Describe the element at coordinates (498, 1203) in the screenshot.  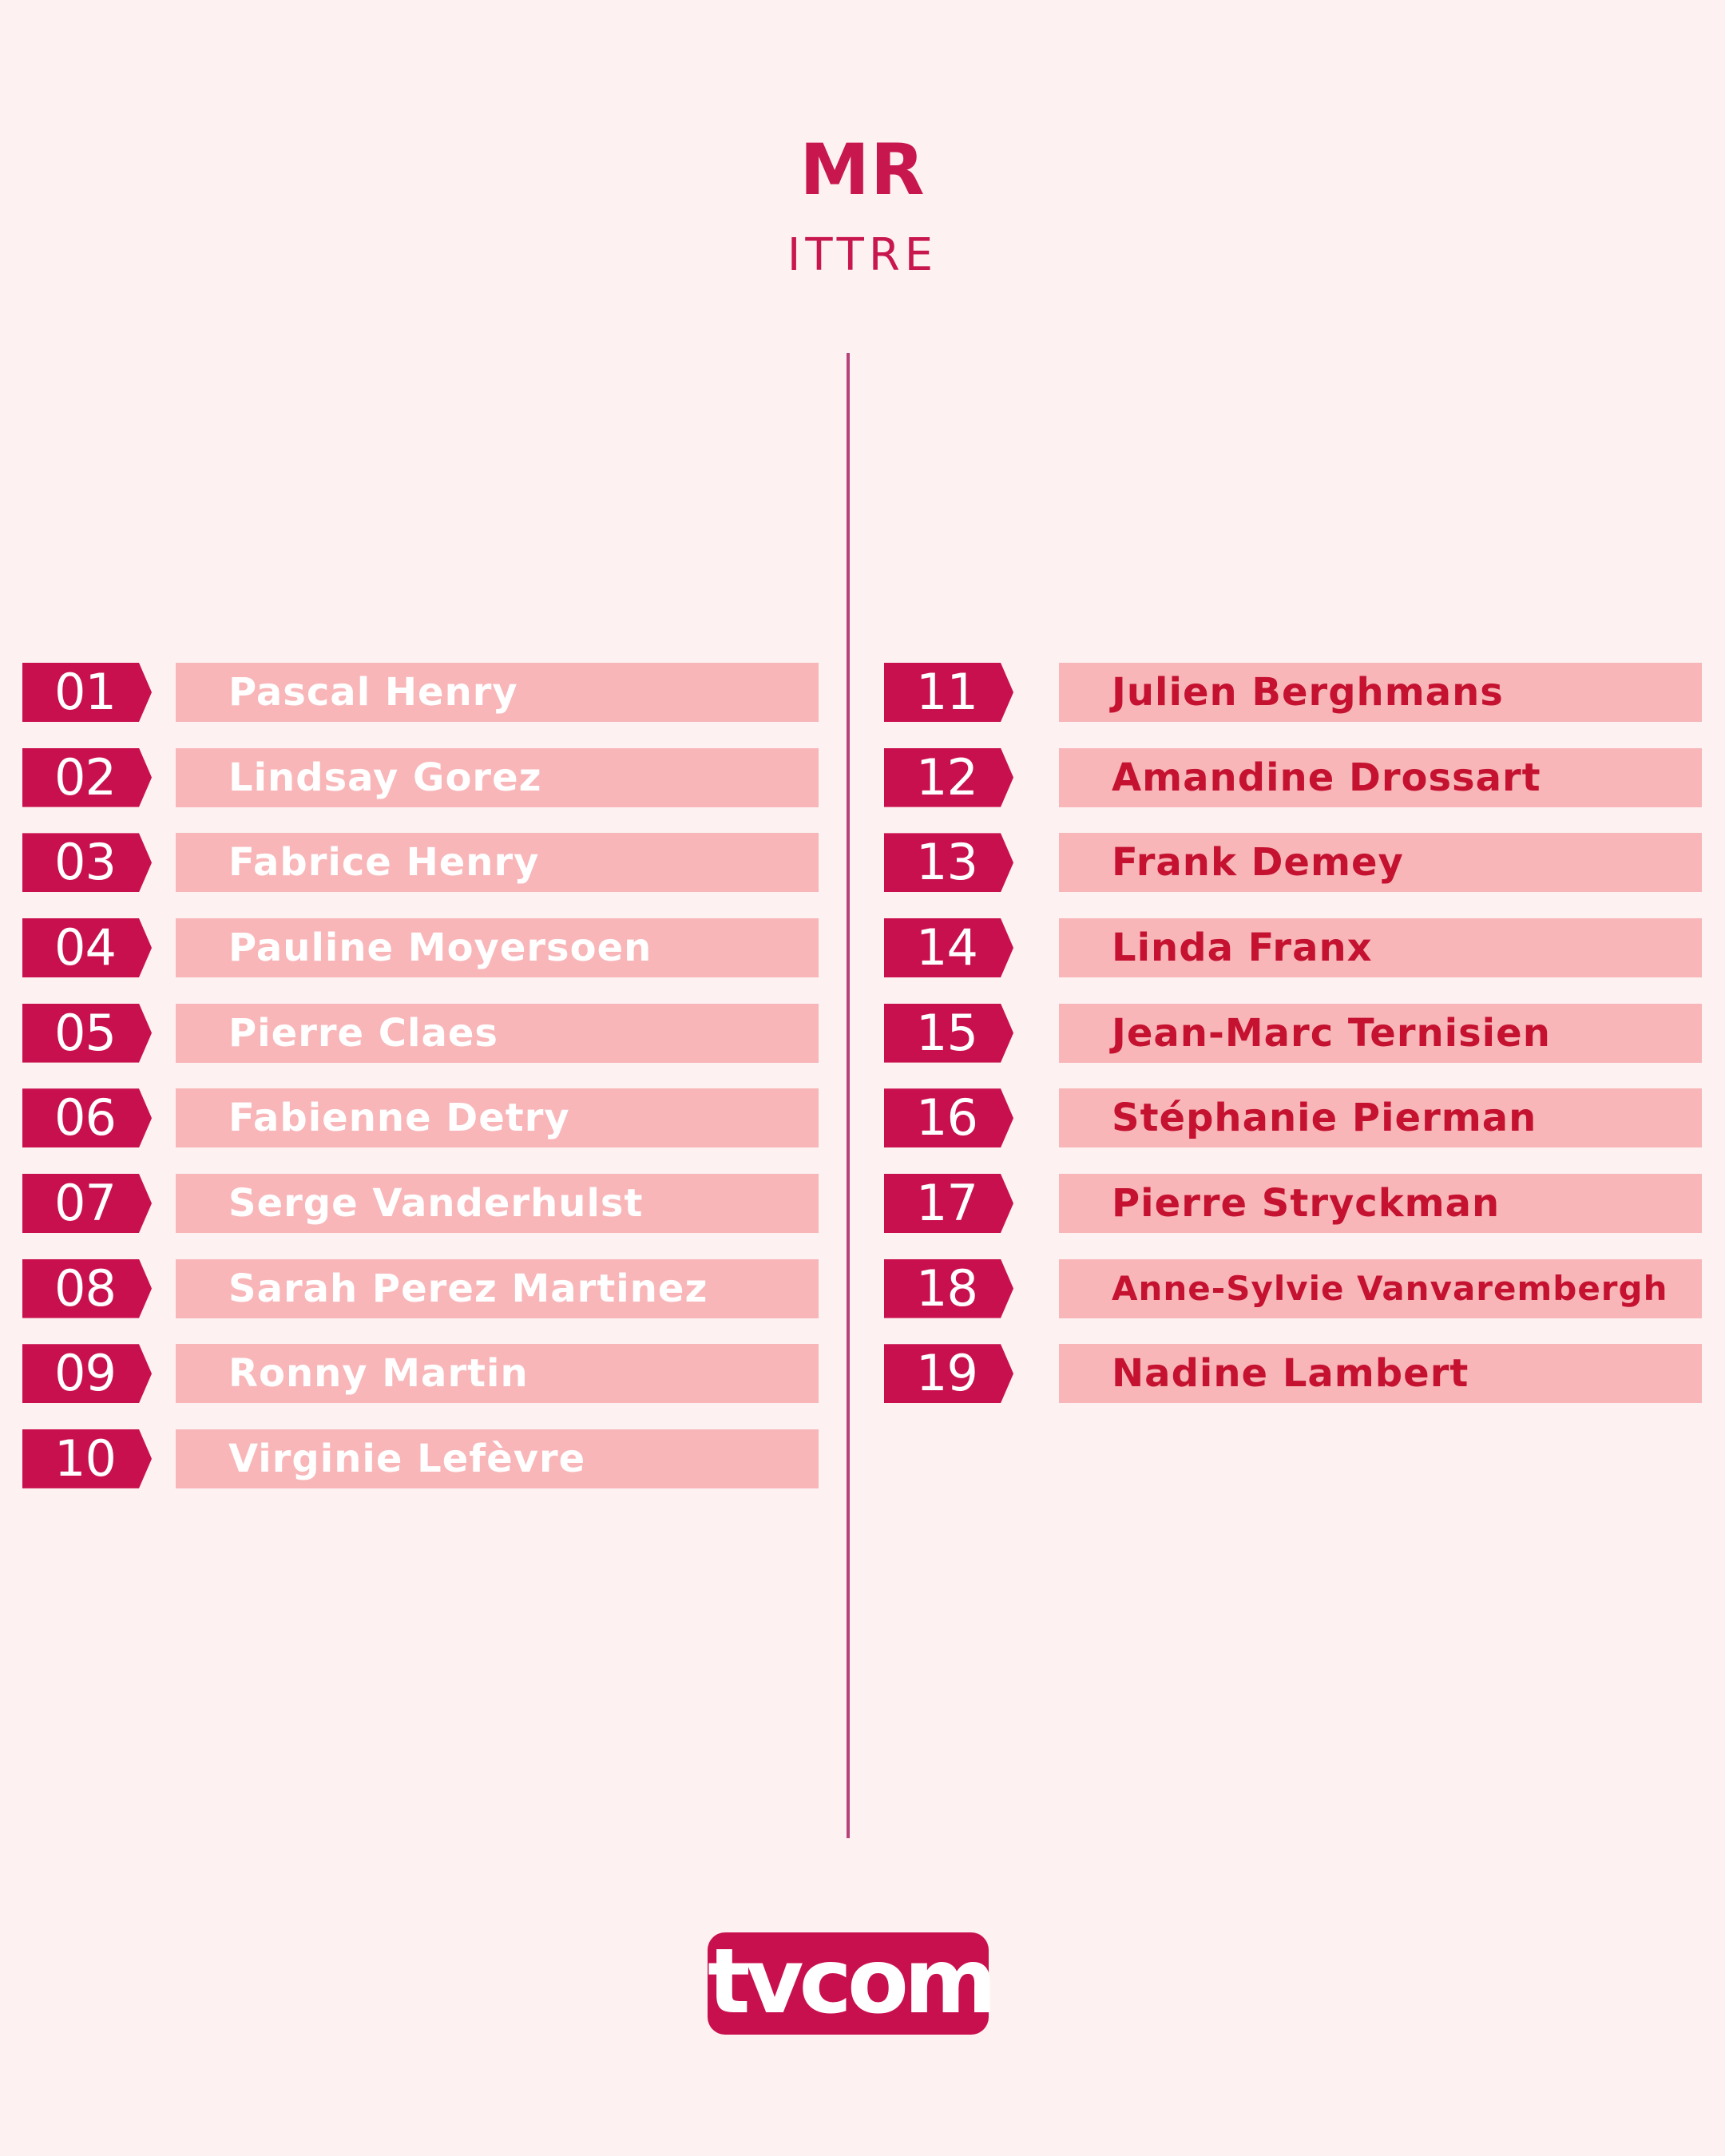
I see `candidate-name: Serge Vanderhulst` at that location.